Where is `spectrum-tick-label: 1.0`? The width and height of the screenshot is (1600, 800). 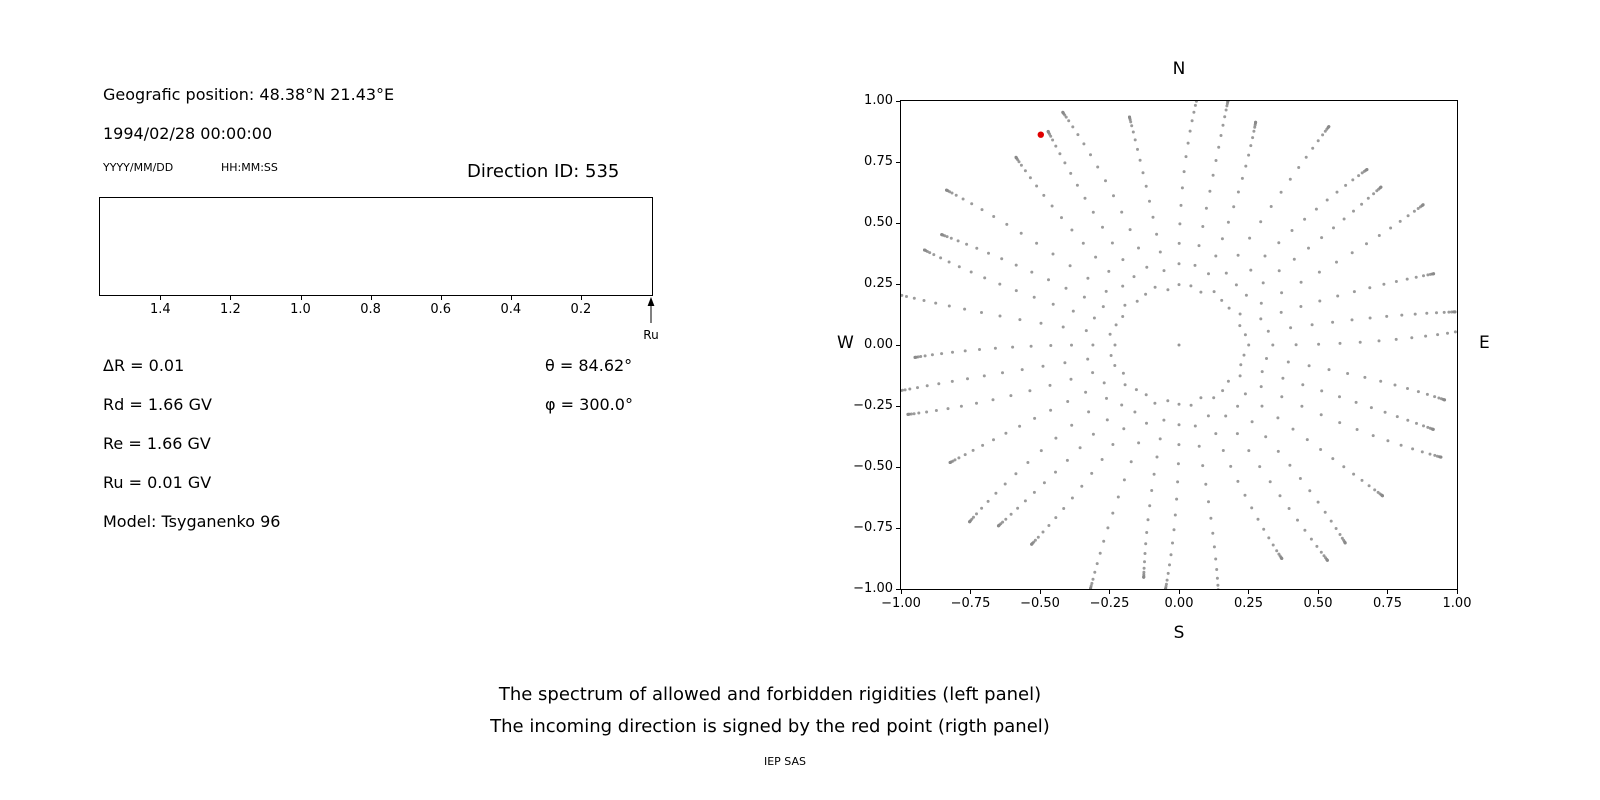
spectrum-tick-label: 1.0 is located at coordinates (300, 309).